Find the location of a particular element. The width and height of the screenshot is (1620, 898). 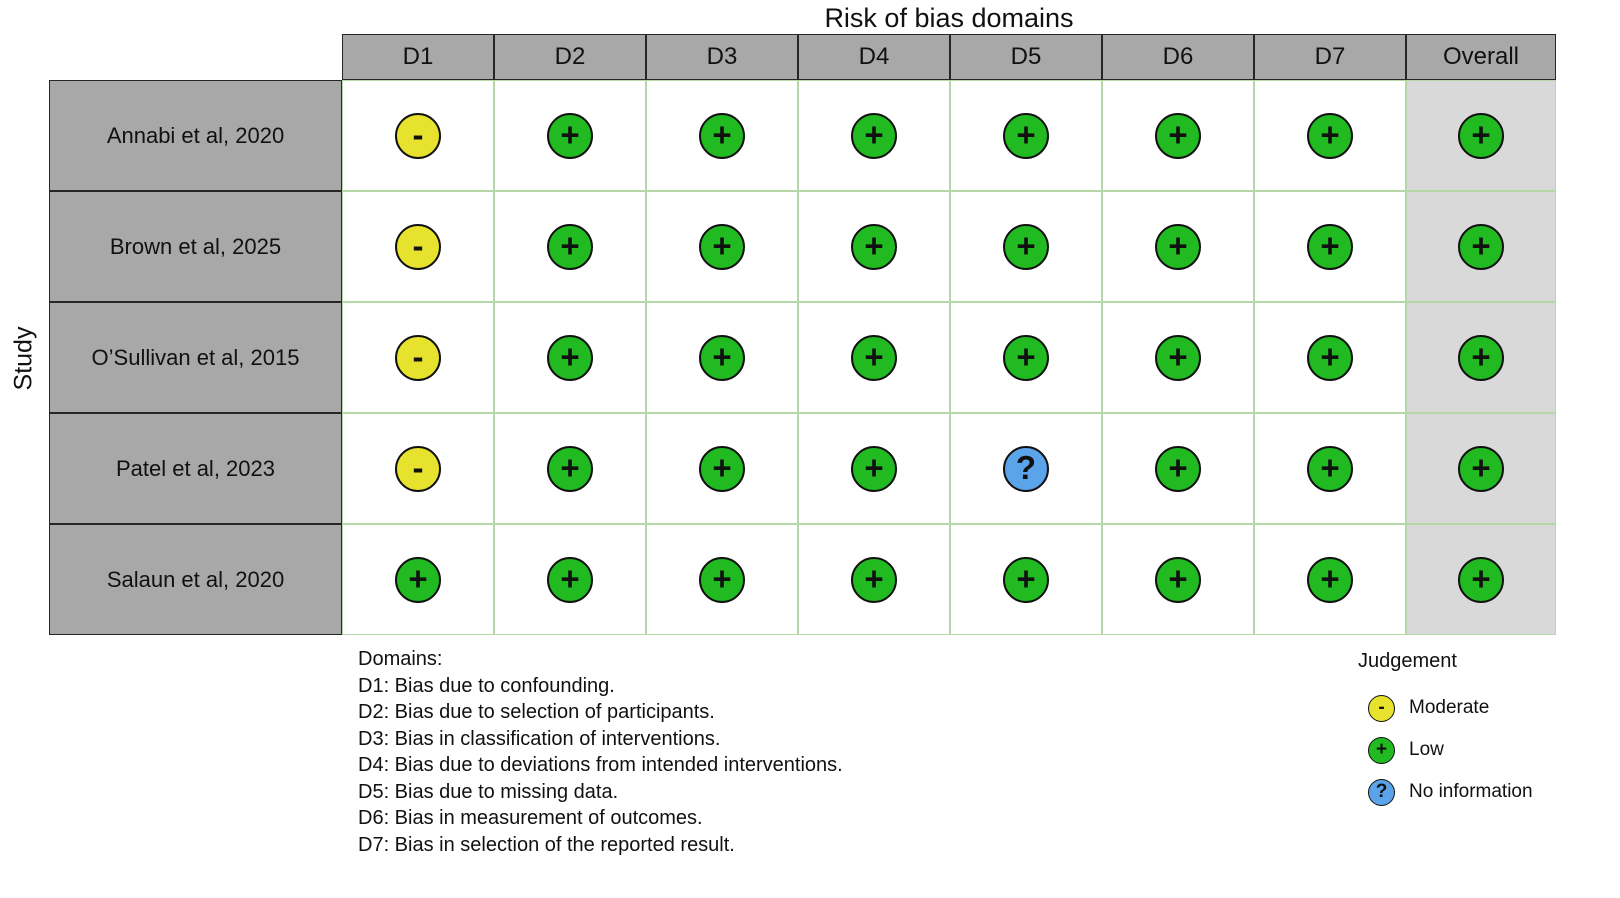

study-label: Salaun et al, 2020 is located at coordinates (195, 579).